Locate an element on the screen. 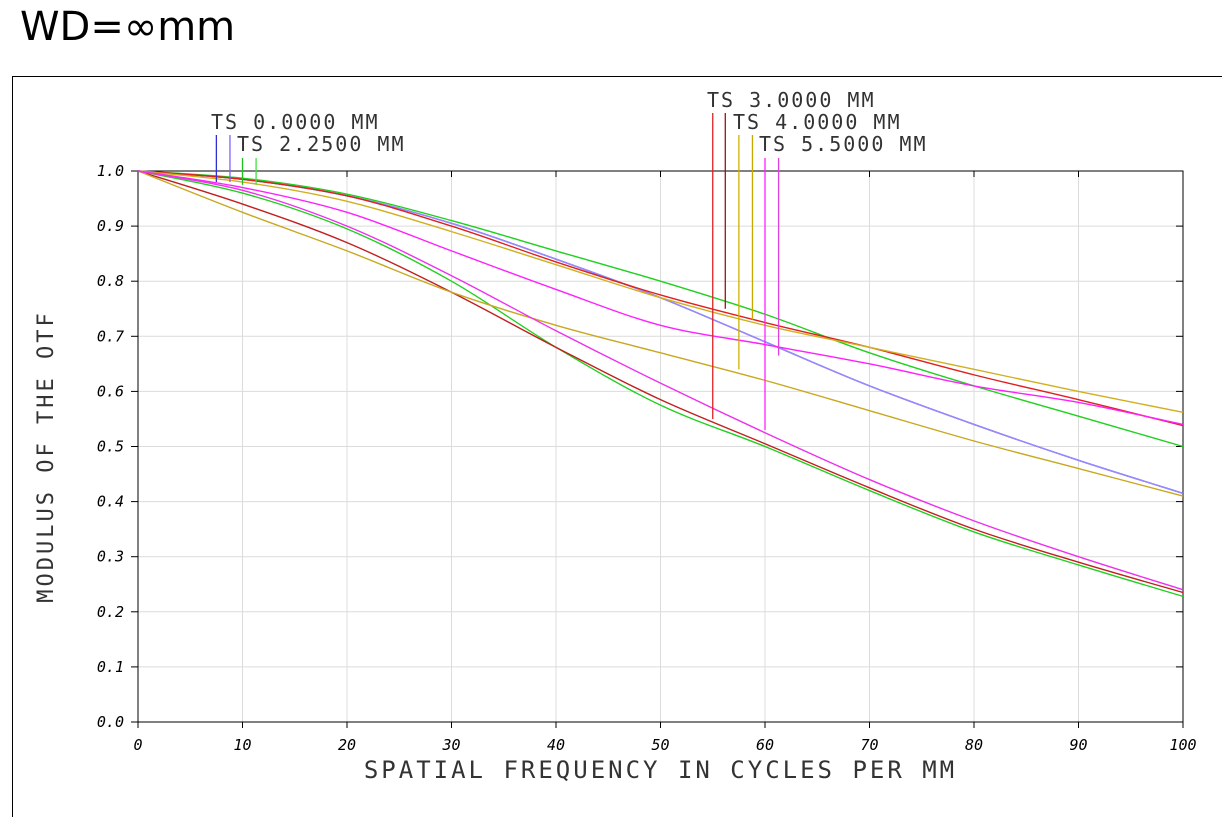 The width and height of the screenshot is (1222, 817). x-tick-label: 20 is located at coordinates (347, 745).